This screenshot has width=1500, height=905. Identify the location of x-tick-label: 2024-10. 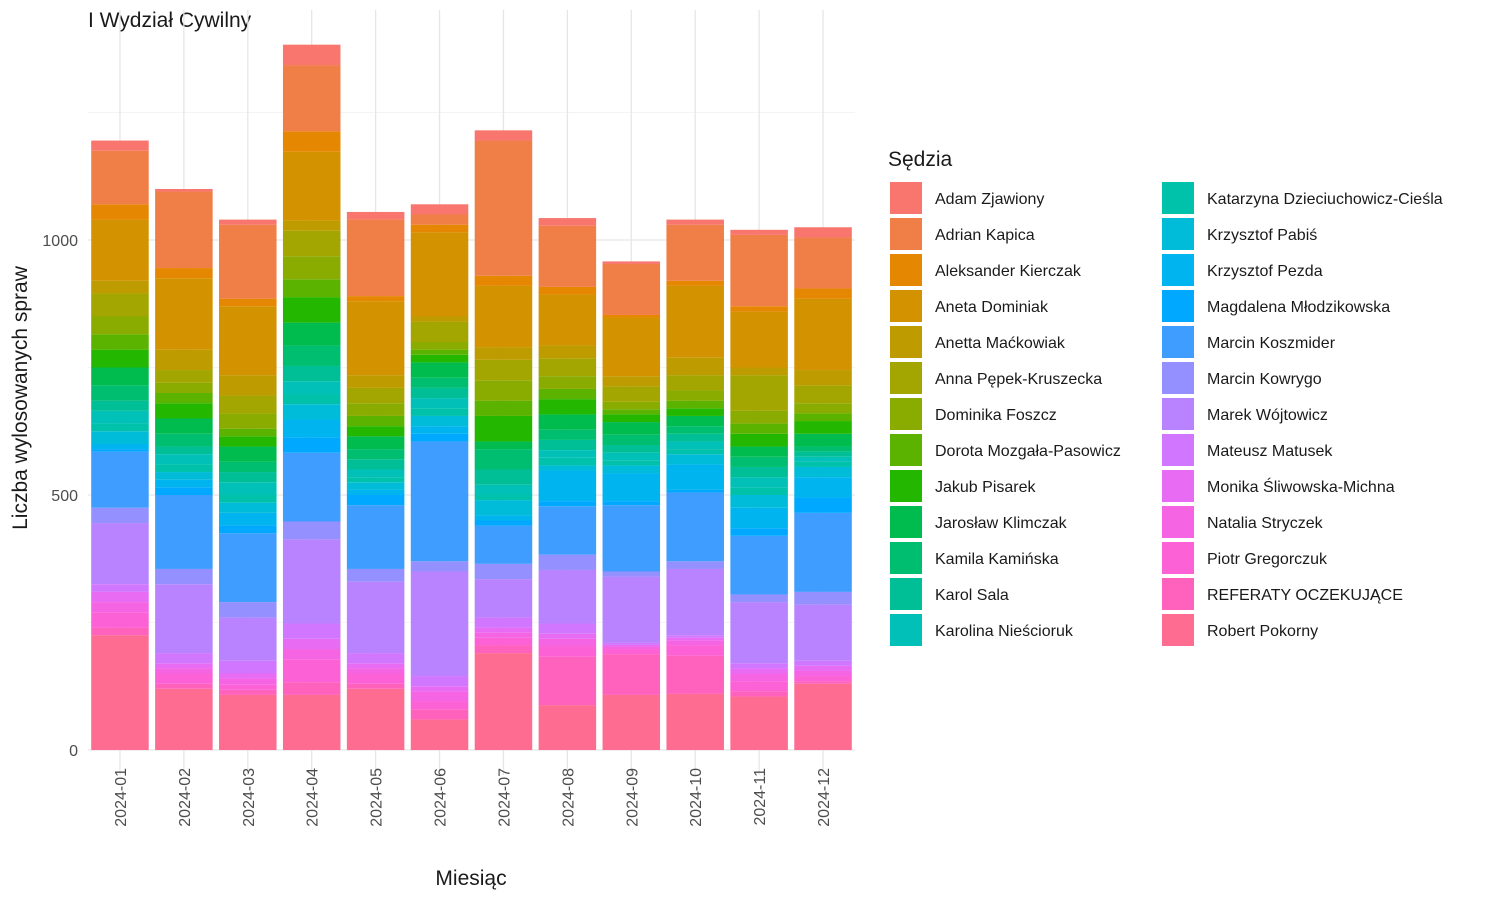
(696, 797).